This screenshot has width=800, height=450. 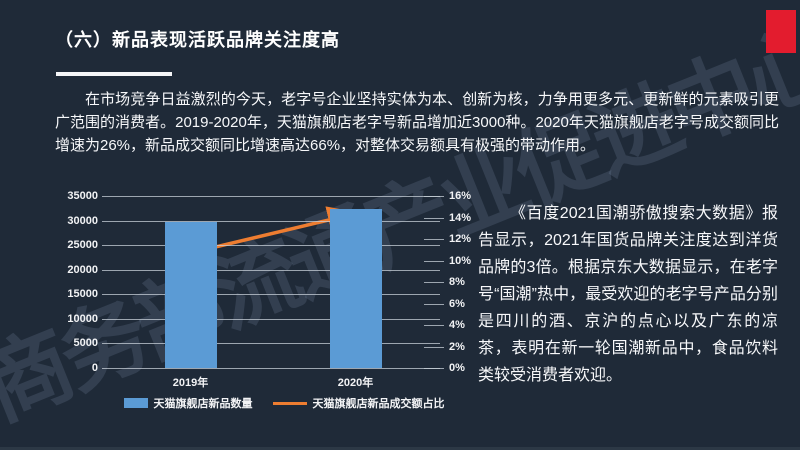 What do you see at coordinates (460, 217) in the screenshot?
I see `right-axis-tick-label: 14%` at bounding box center [460, 217].